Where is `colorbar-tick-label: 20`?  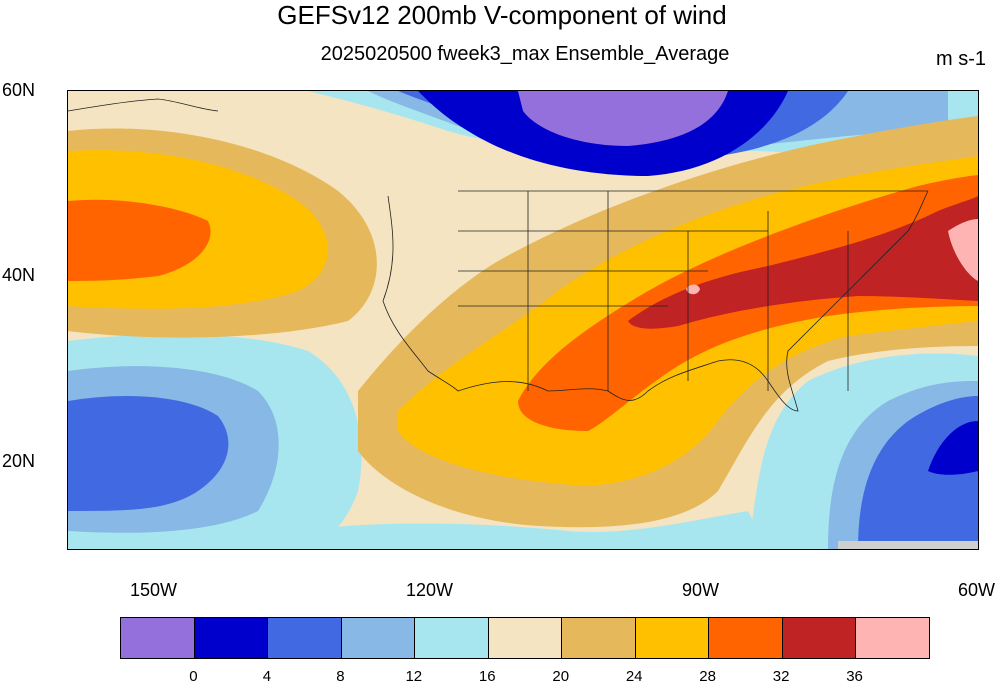 colorbar-tick-label: 20 is located at coordinates (561, 676).